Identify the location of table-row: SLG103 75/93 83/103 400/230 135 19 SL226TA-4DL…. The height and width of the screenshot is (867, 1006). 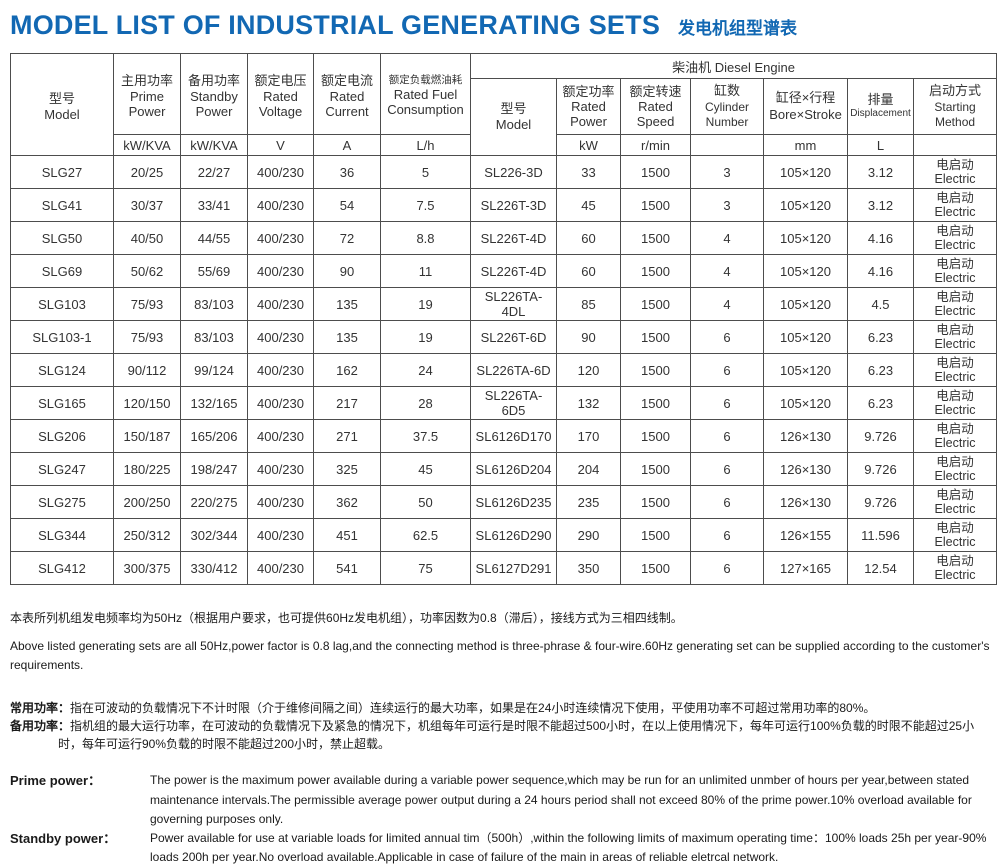
(504, 304).